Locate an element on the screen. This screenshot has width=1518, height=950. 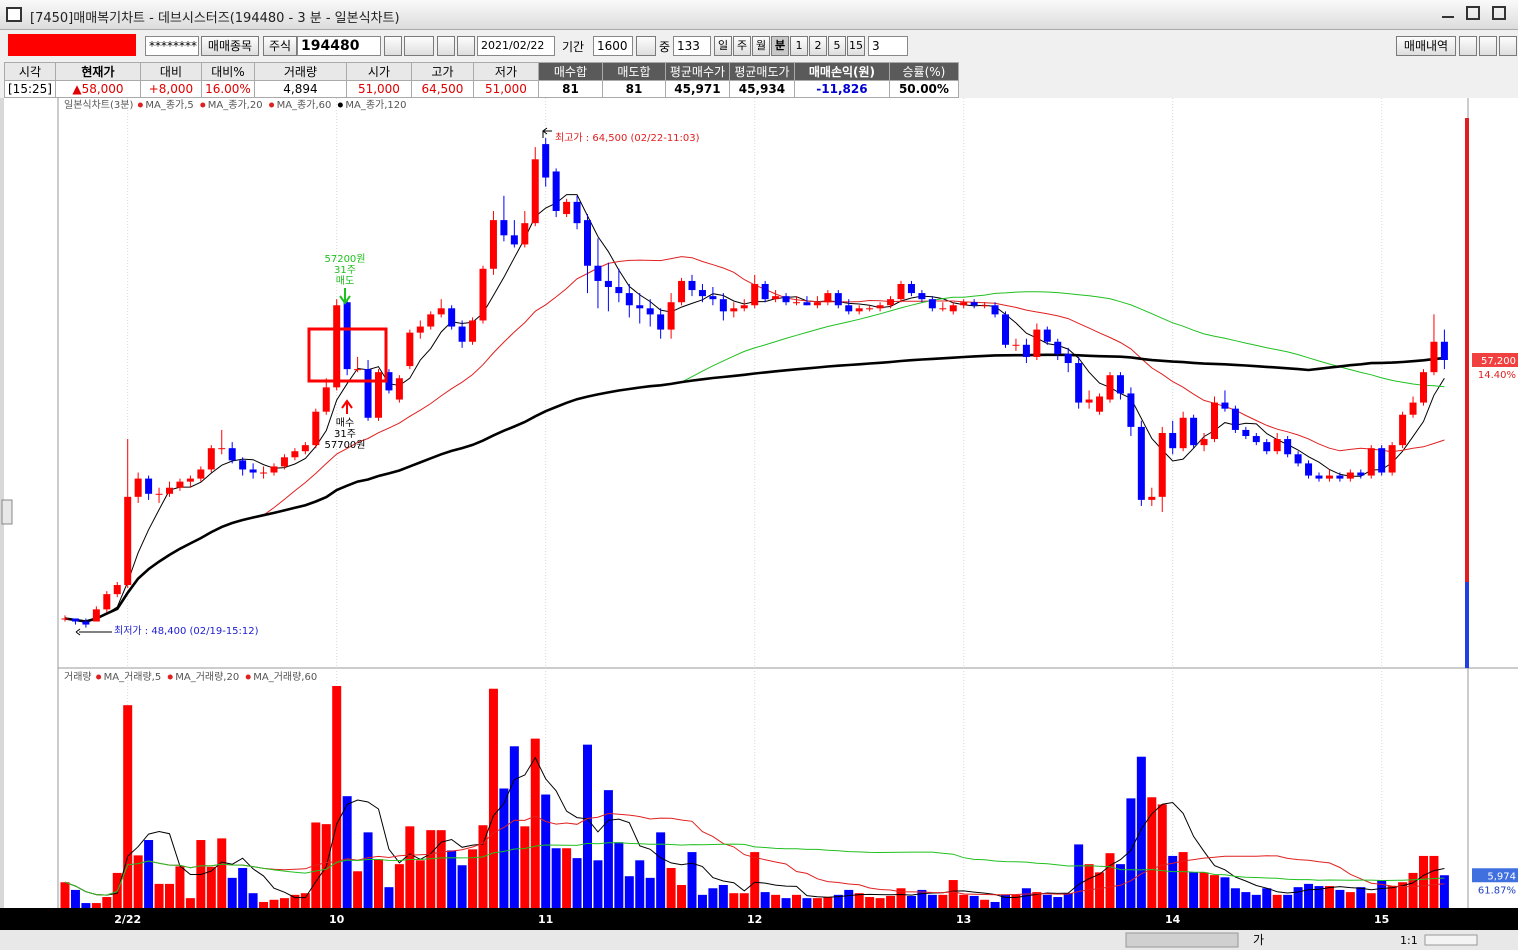
last-volume-label: 5,974 is located at coordinates (1501, 876).